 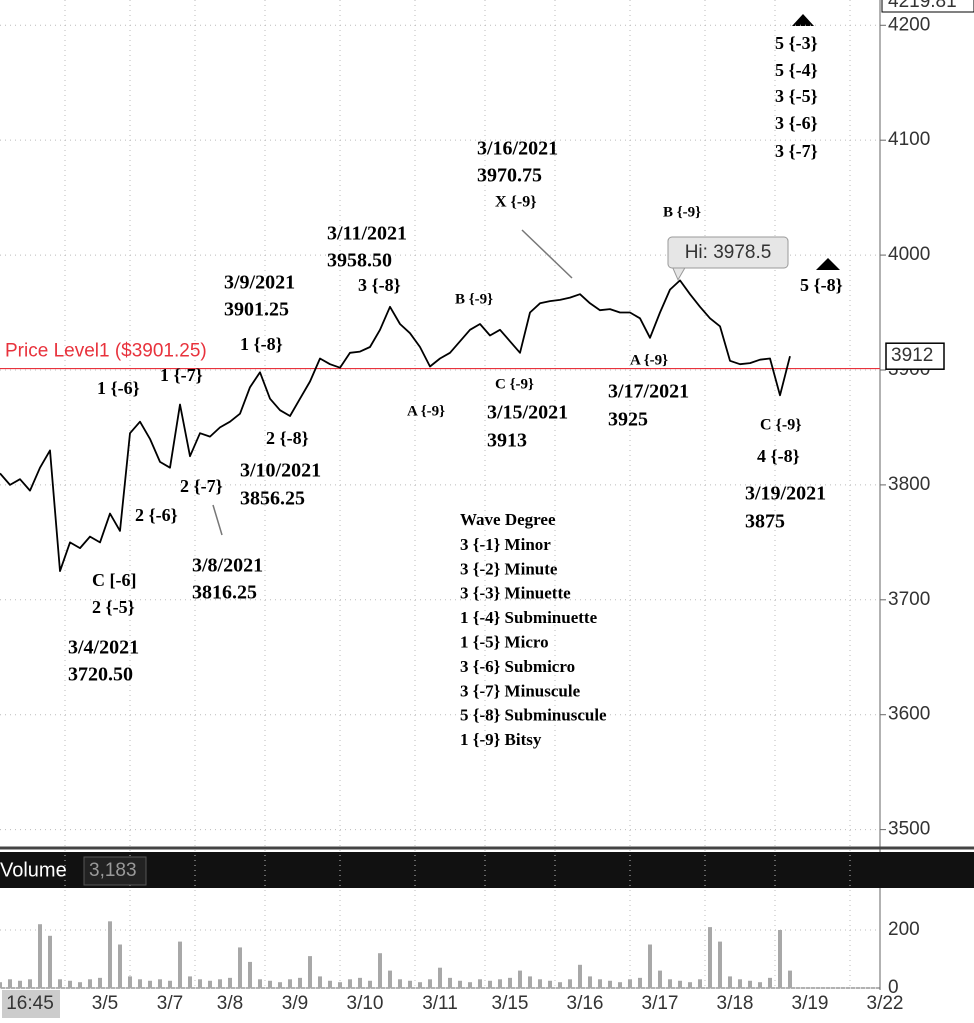 What do you see at coordinates (113, 607) in the screenshot?
I see `wave-annotation: 2 {-5}` at bounding box center [113, 607].